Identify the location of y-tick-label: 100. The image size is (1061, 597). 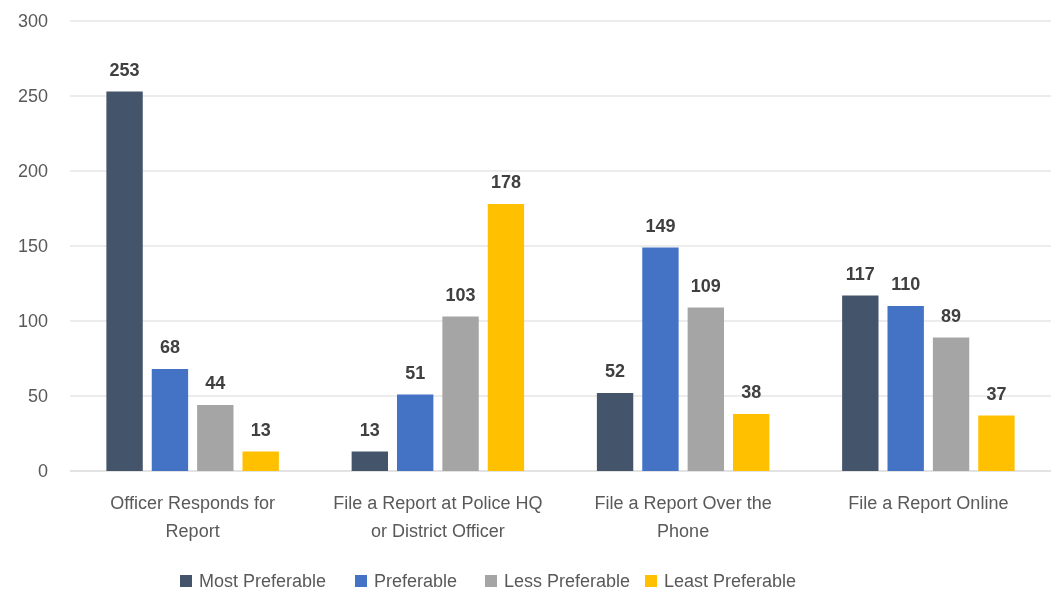
(32, 321).